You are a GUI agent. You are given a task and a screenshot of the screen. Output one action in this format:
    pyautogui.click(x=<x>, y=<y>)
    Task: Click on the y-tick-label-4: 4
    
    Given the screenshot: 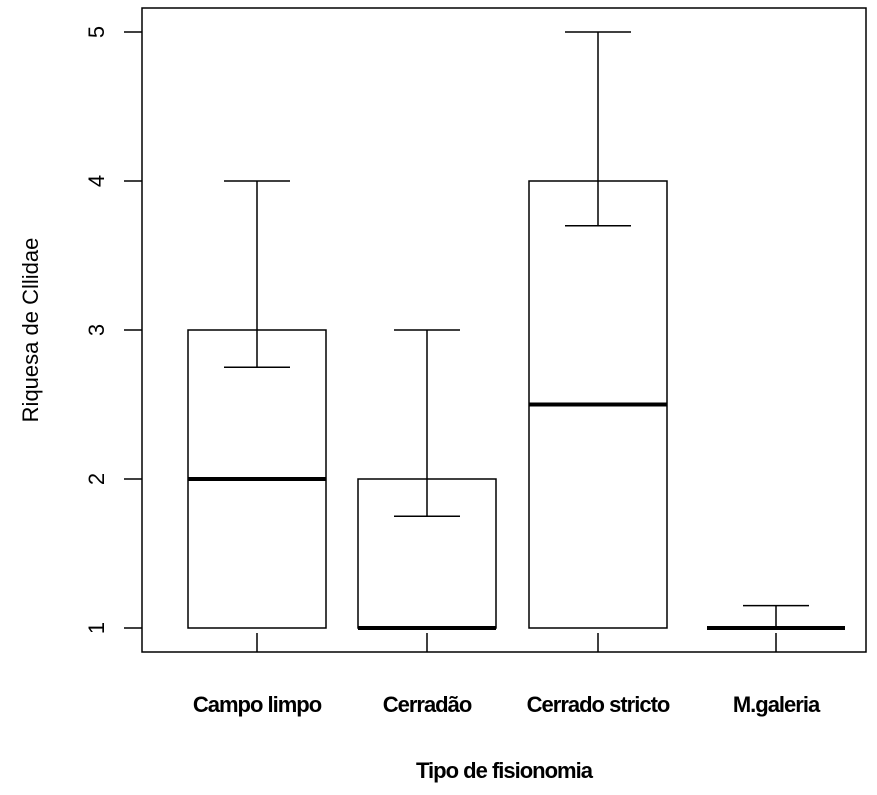 What is the action you would take?
    pyautogui.click(x=96, y=181)
    